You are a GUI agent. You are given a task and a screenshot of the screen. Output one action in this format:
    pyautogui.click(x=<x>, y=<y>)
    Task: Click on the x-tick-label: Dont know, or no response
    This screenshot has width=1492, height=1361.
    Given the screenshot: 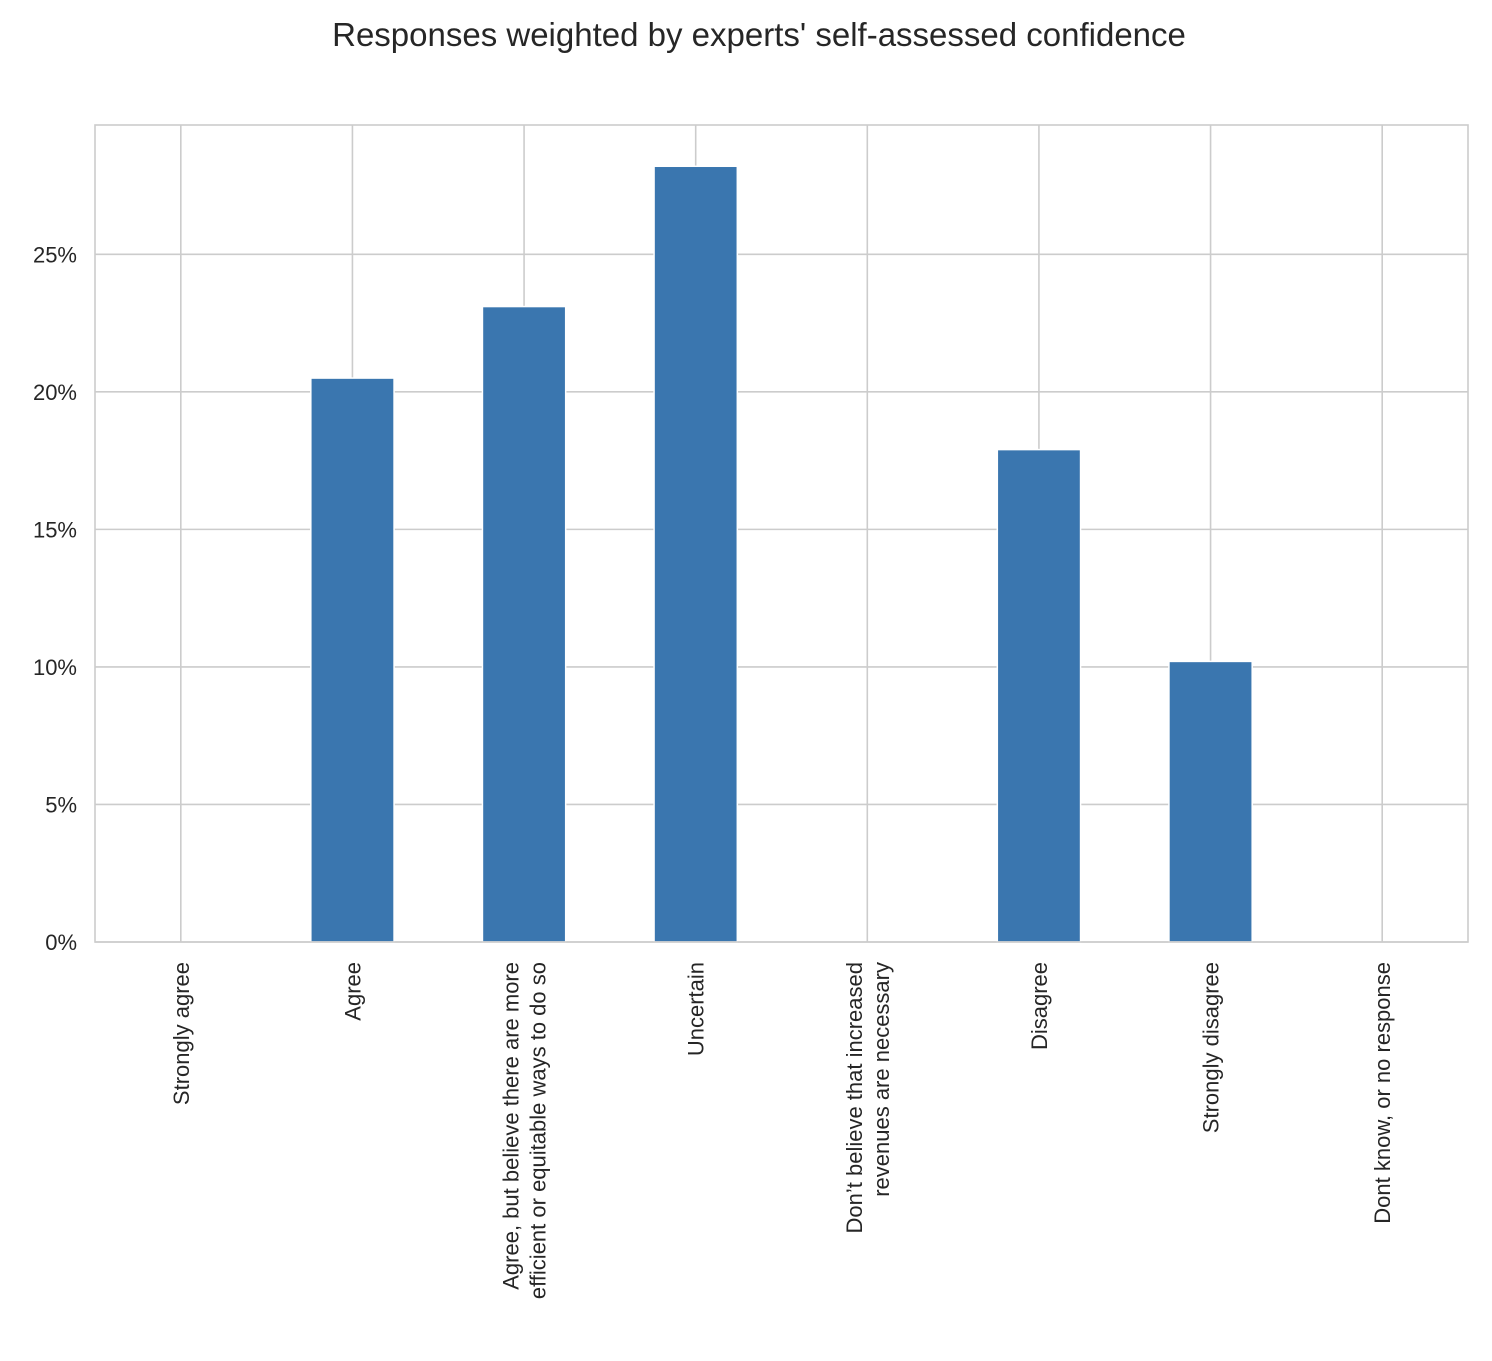 What is the action you would take?
    pyautogui.click(x=1382, y=1093)
    